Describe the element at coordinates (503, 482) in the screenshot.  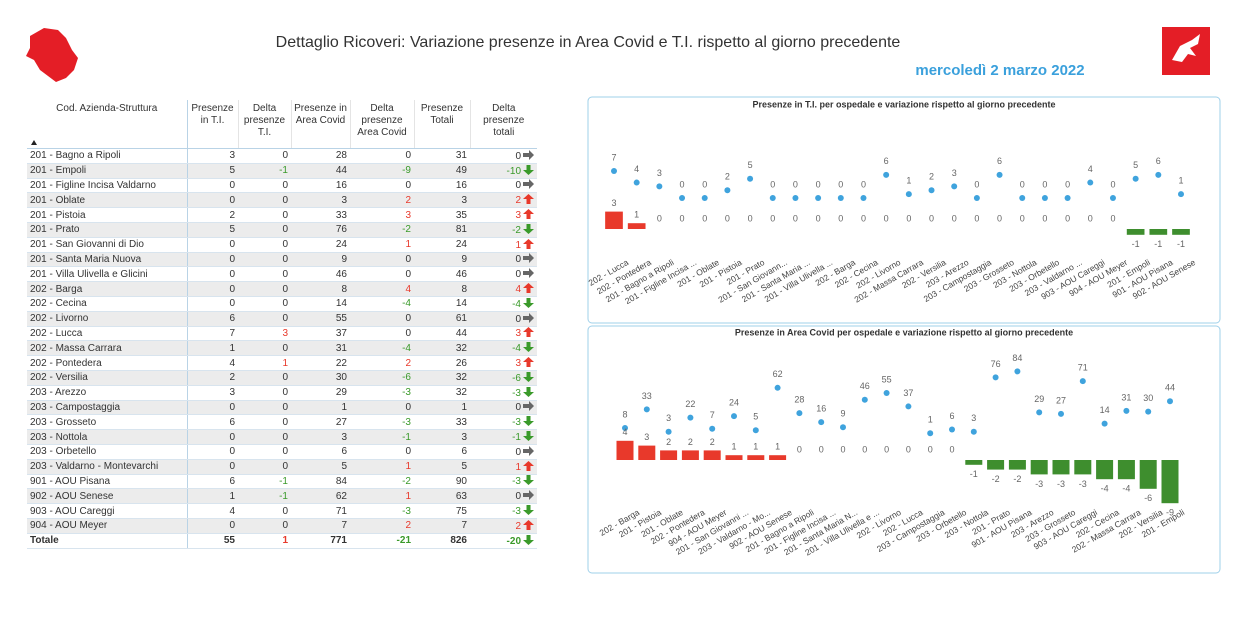
I see `cell: -3` at that location.